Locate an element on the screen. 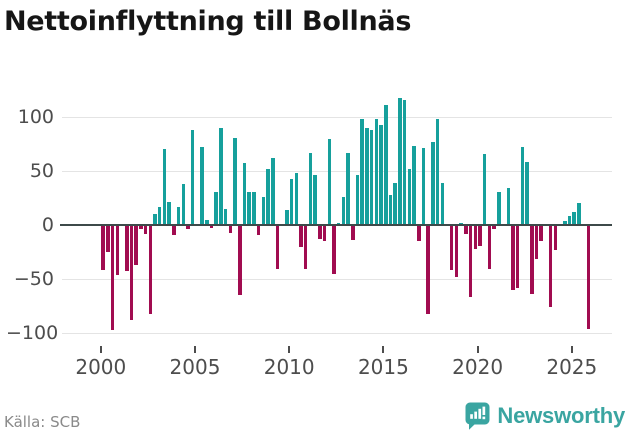 This screenshot has height=439, width=631. y-axis-tick-label: 50 is located at coordinates (41, 171).